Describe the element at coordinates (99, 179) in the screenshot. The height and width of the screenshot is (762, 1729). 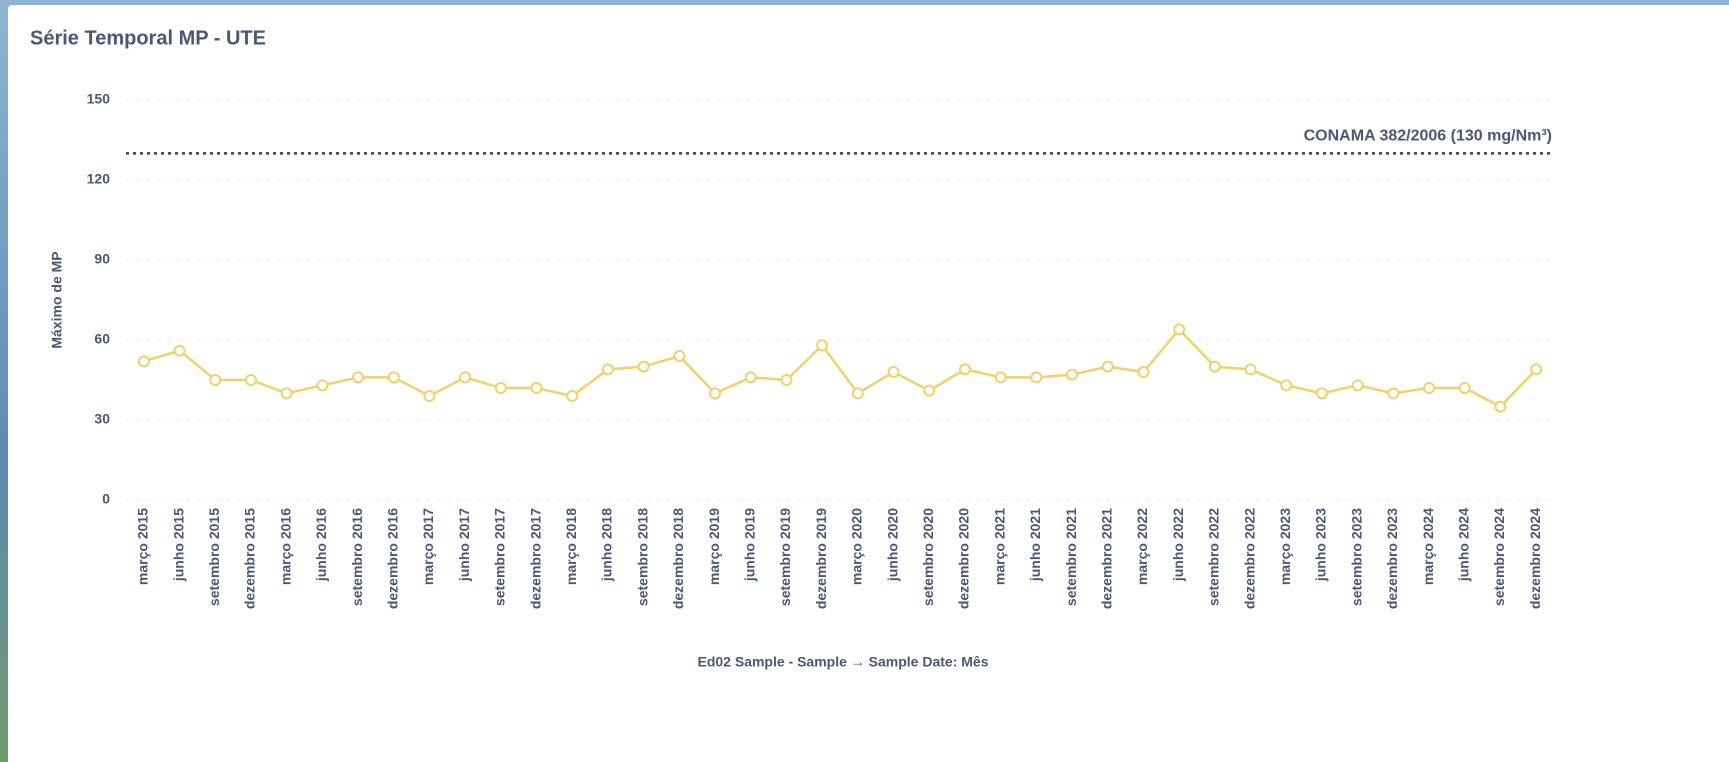
I see `y-tick-label: 120` at that location.